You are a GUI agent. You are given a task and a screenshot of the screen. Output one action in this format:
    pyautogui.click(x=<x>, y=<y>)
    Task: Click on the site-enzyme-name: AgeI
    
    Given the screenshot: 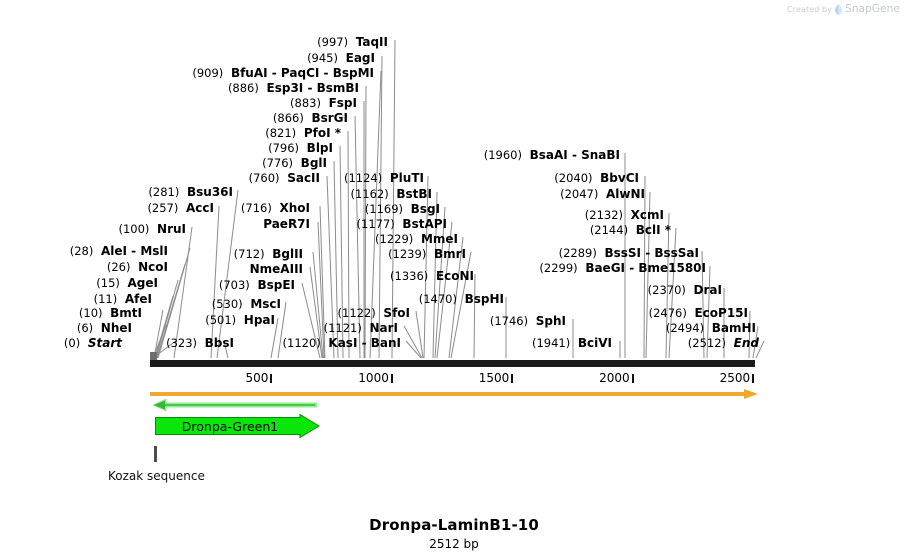 What is the action you would take?
    pyautogui.click(x=142, y=283)
    